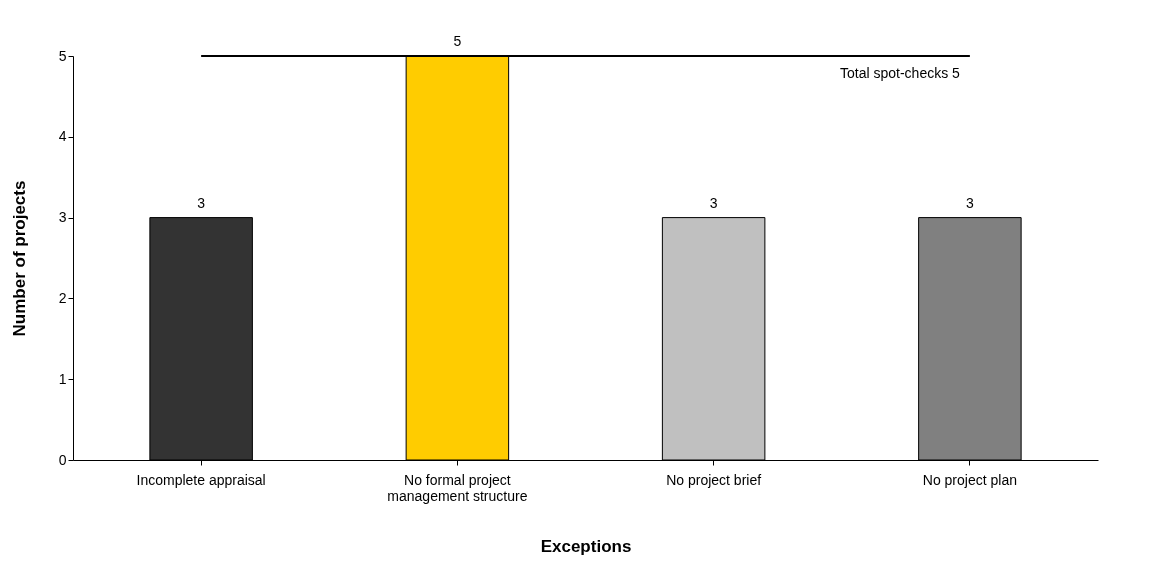  I want to click on y-axis-title: Number of projects, so click(19, 258).